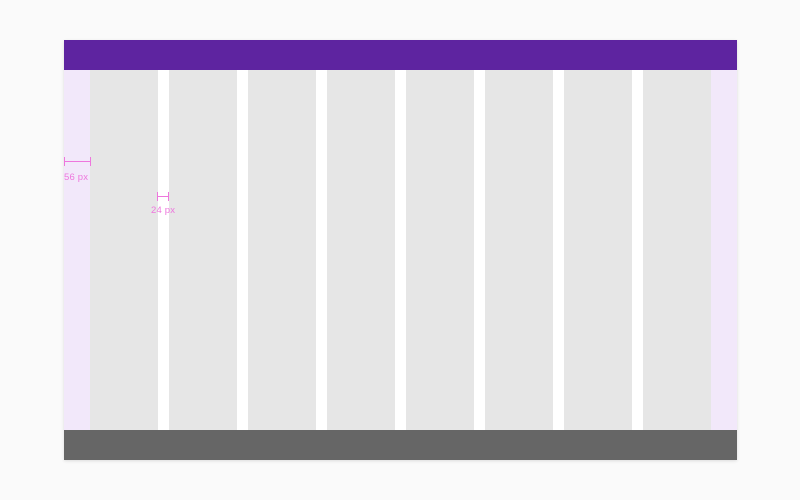 Image resolution: width=800 pixels, height=500 pixels. What do you see at coordinates (724, 250) in the screenshot?
I see `right-margin` at bounding box center [724, 250].